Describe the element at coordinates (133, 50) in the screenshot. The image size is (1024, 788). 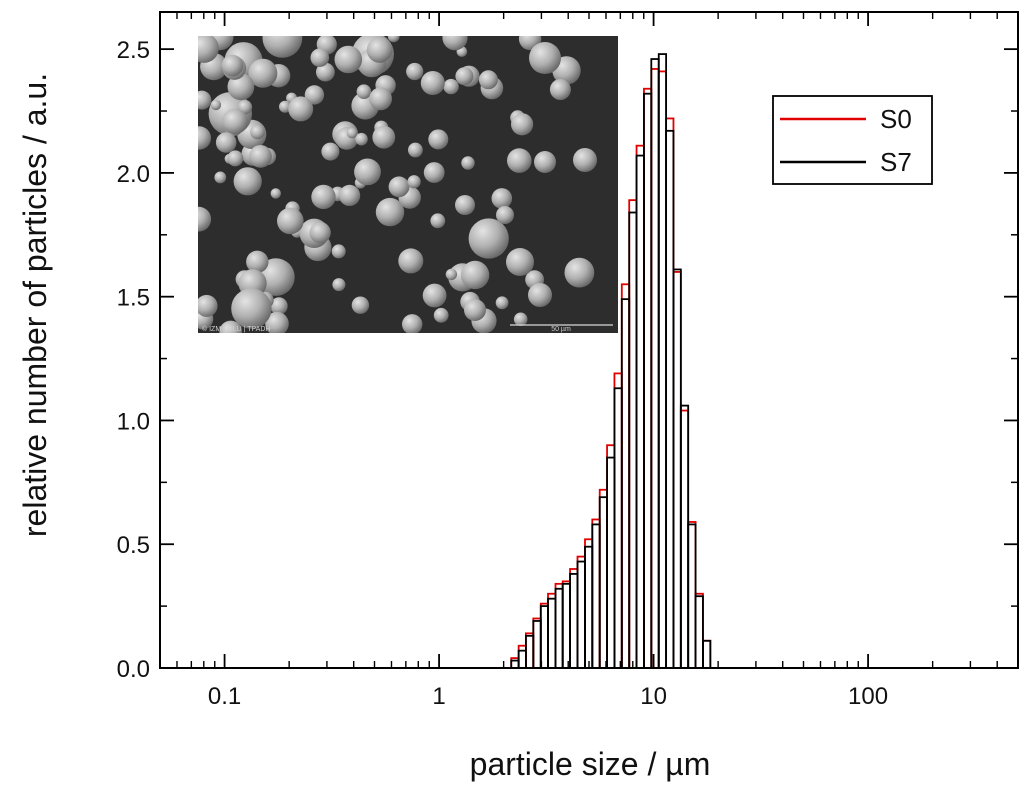
I see `y-tick-label: 2.5` at that location.